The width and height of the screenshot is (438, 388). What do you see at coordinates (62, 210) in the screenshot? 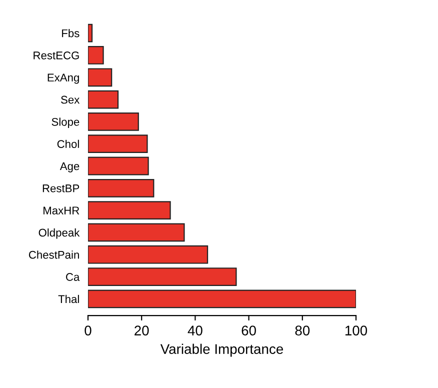
I see `y-tick-label: MaxHR` at bounding box center [62, 210].